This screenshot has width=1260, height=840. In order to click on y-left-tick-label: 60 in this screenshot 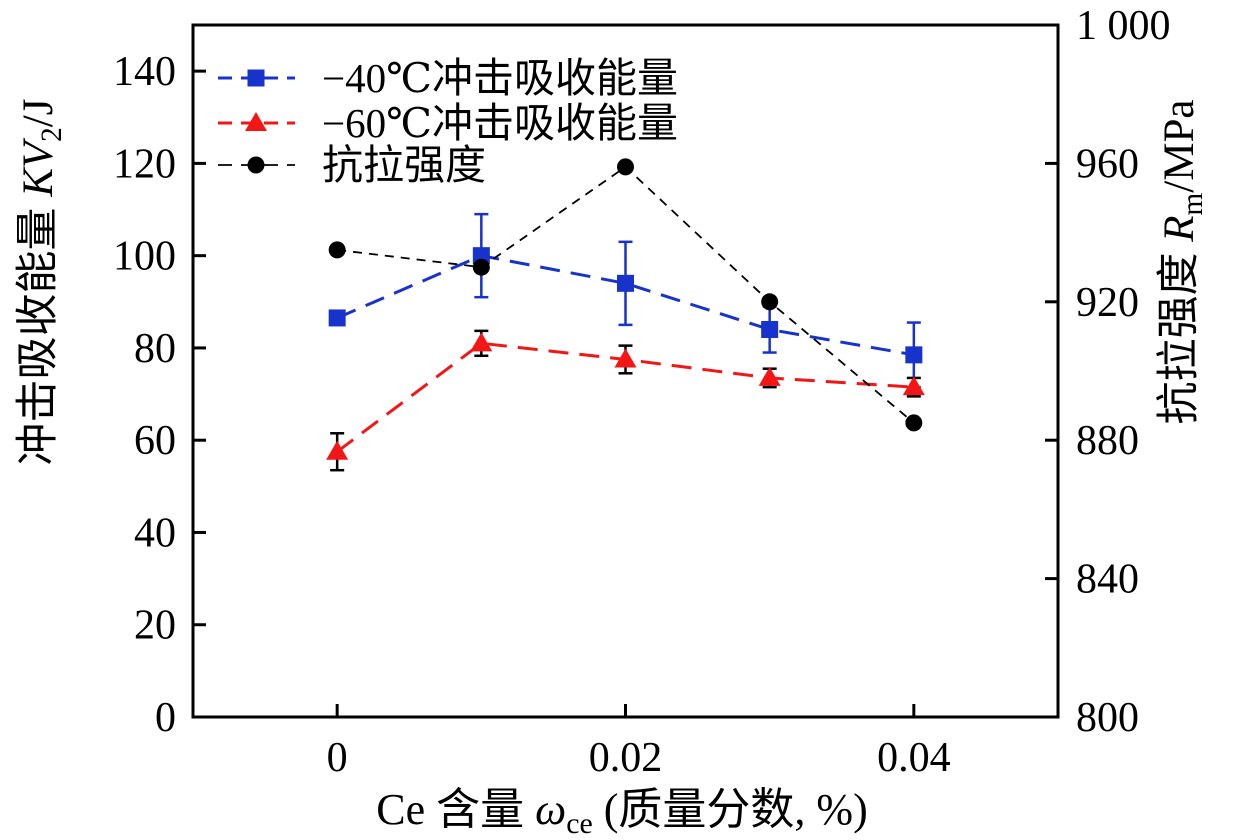, I will do `click(155, 441)`.